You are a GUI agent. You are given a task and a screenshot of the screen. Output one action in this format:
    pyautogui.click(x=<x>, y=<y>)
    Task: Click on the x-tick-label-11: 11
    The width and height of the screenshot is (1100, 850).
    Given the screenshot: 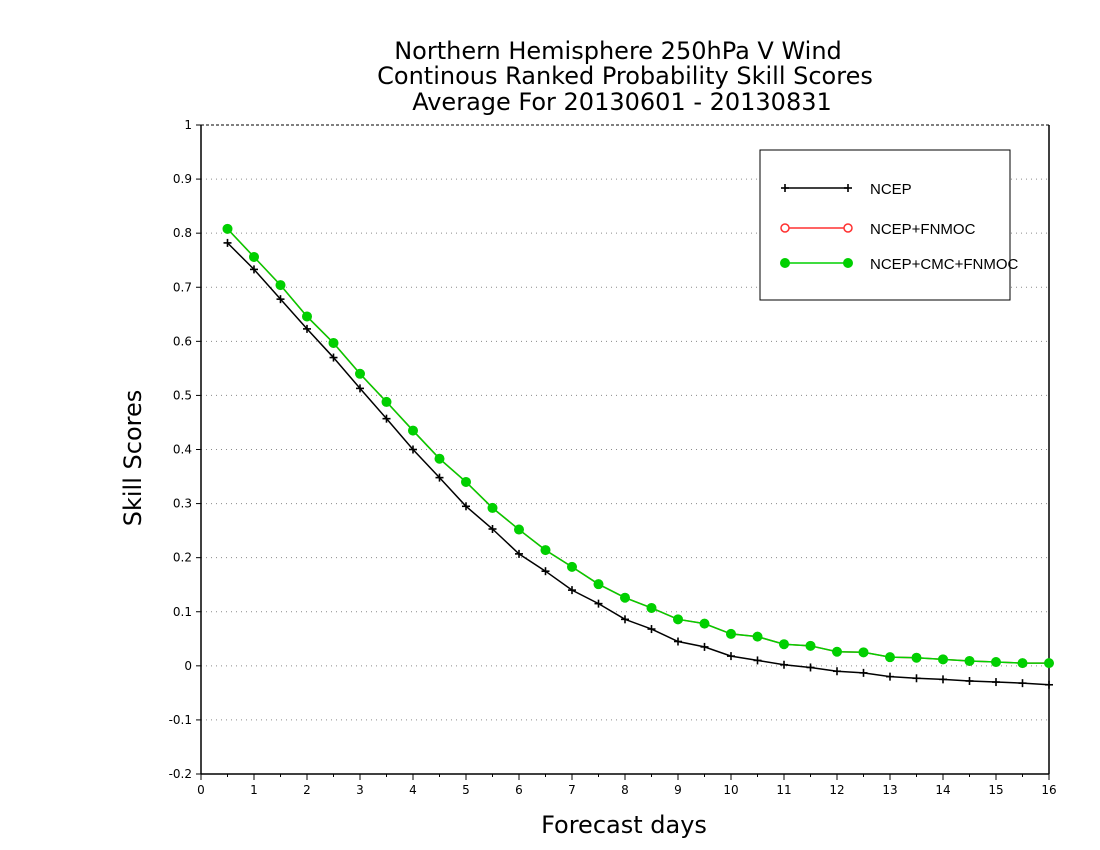 What is the action you would take?
    pyautogui.click(x=783, y=790)
    